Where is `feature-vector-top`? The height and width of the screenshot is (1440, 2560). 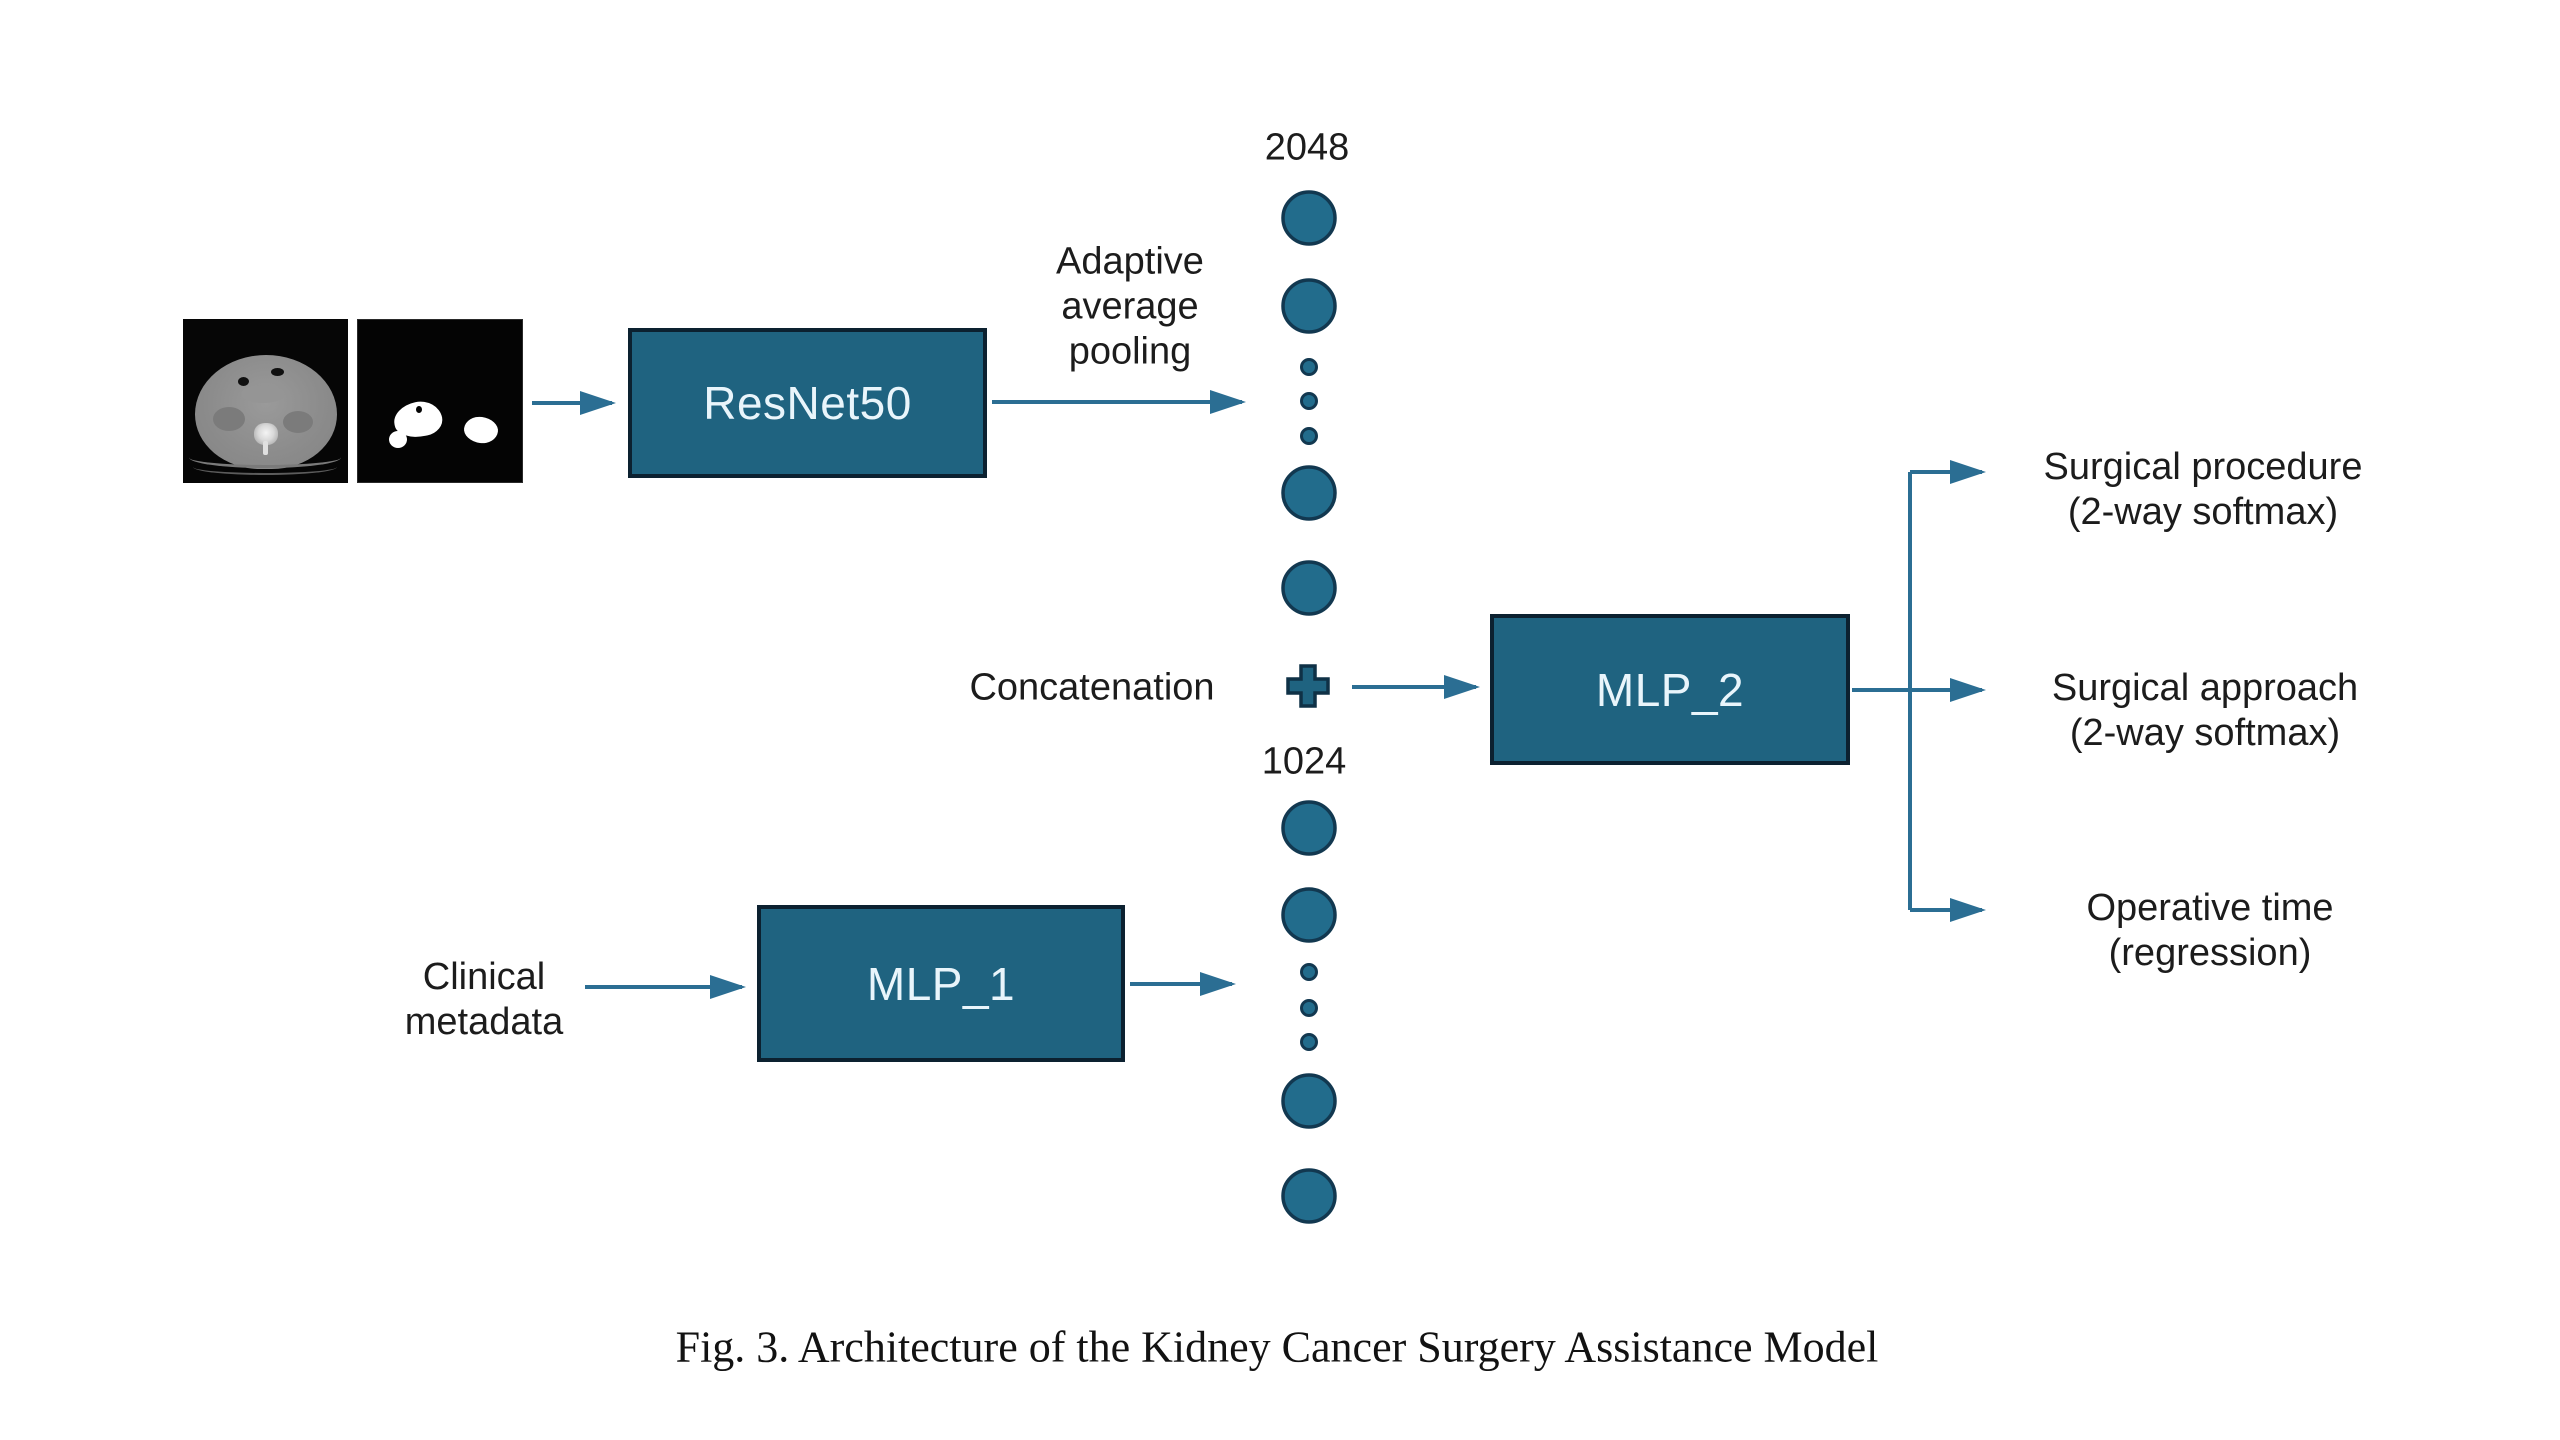 feature-vector-top is located at coordinates (1309, 403).